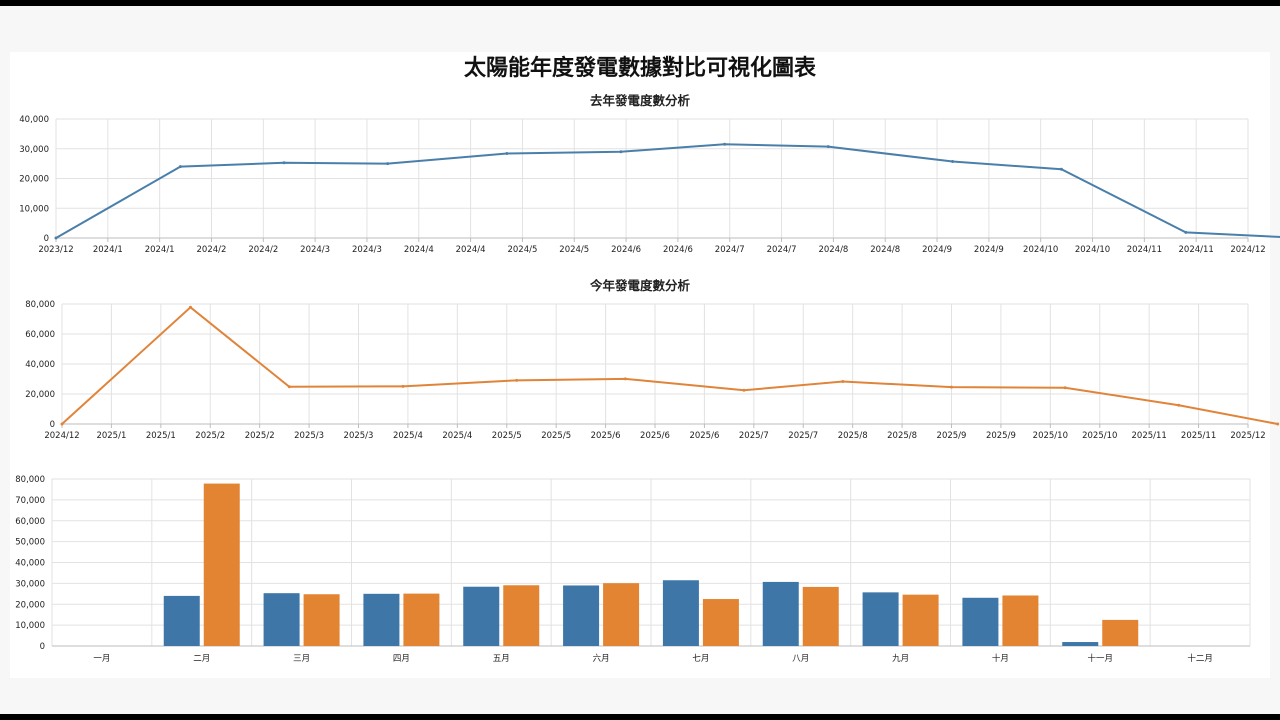 The width and height of the screenshot is (1280, 720). Describe the element at coordinates (55, 250) in the screenshot. I see `x-tick-label: 2023/12` at that location.